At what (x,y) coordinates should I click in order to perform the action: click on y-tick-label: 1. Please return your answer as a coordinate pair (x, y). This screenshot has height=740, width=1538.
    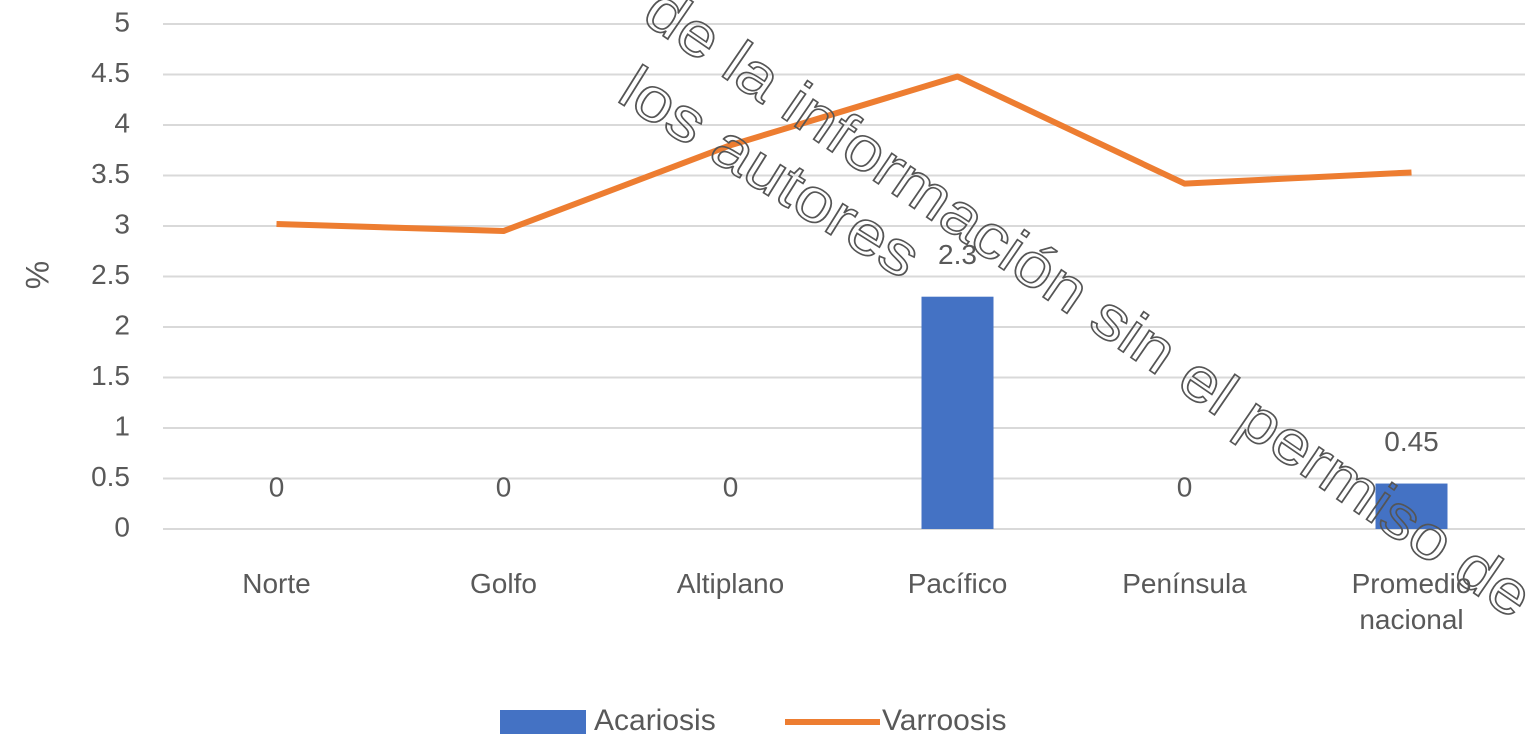
    Looking at the image, I should click on (122, 425).